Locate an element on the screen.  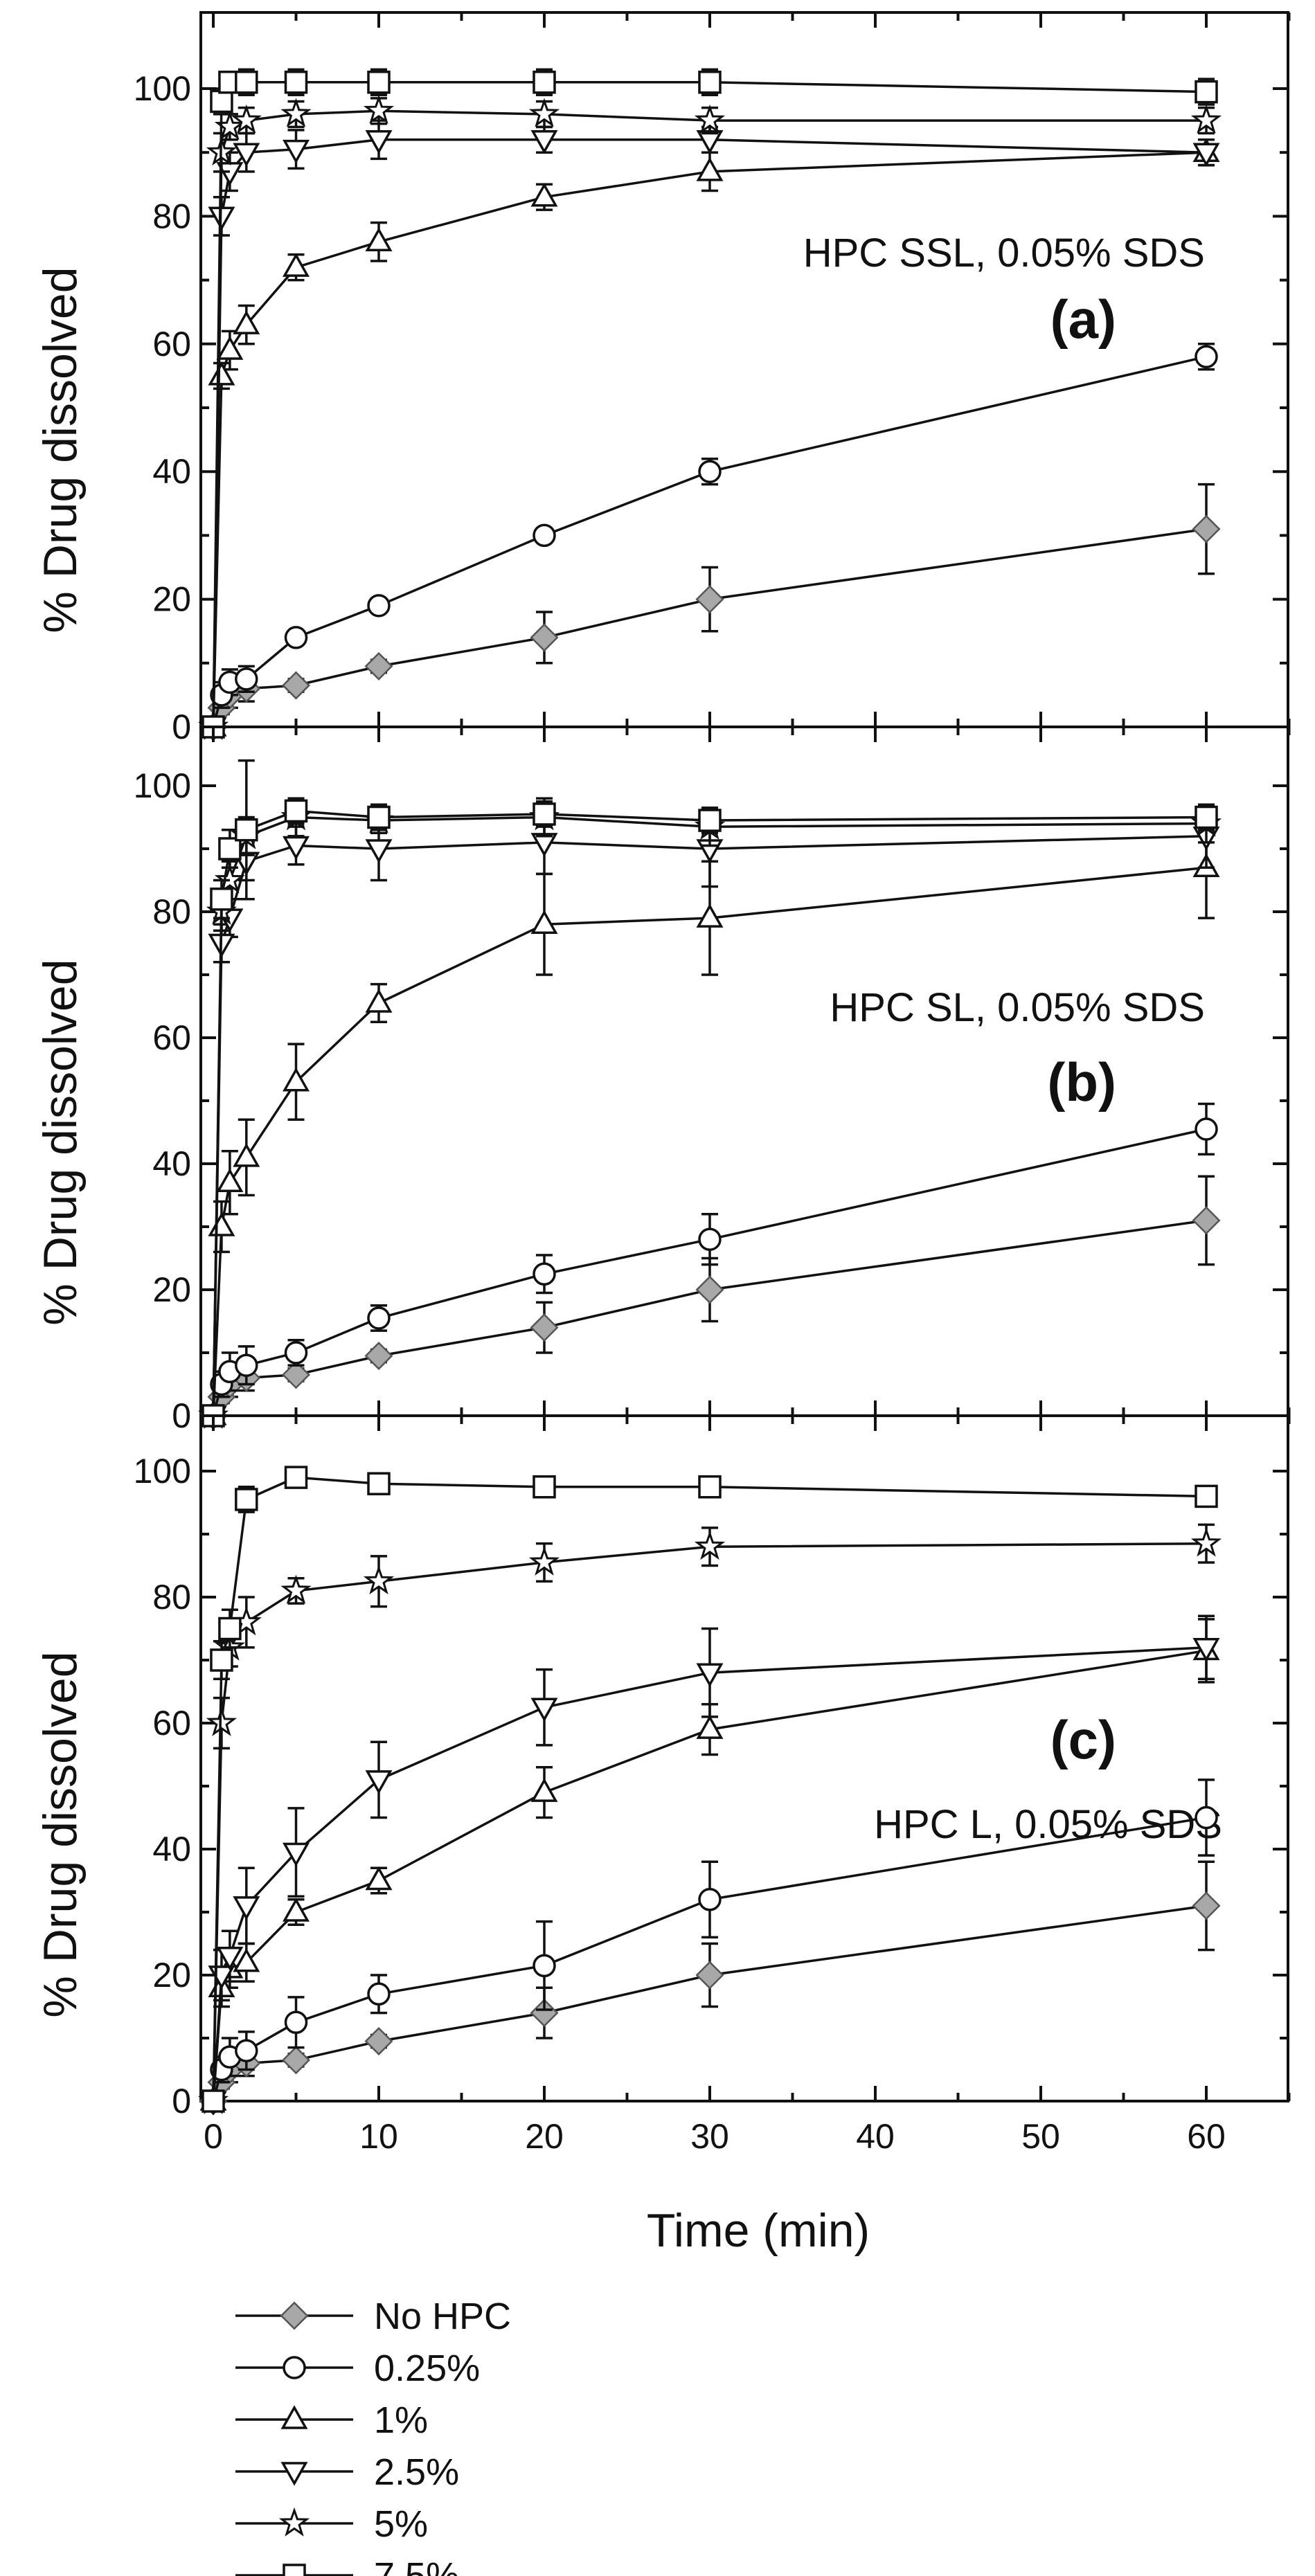
xtick-label-40: 40 is located at coordinates (876, 2136).